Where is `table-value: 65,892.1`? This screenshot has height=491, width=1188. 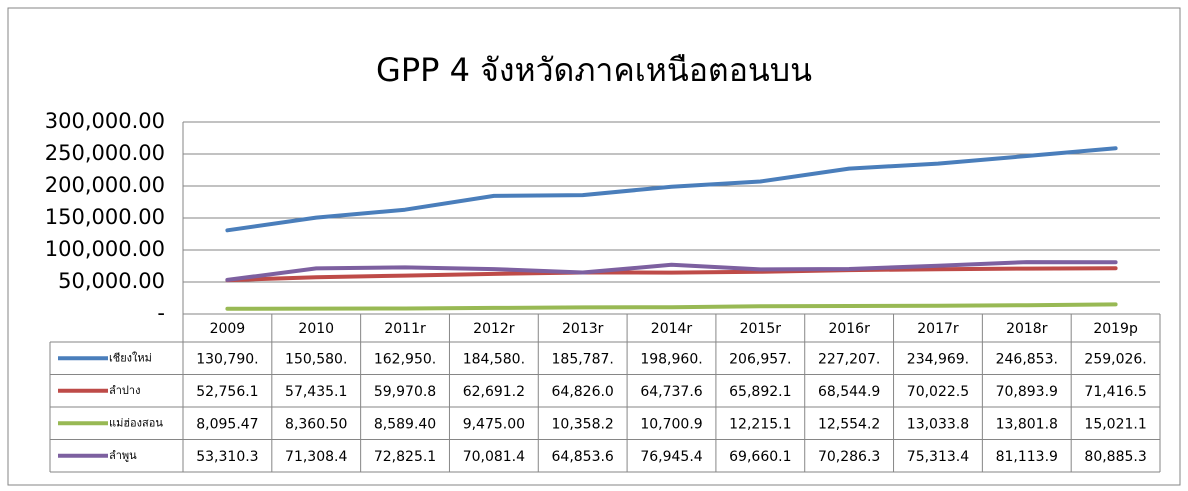
table-value: 65,892.1 is located at coordinates (760, 392).